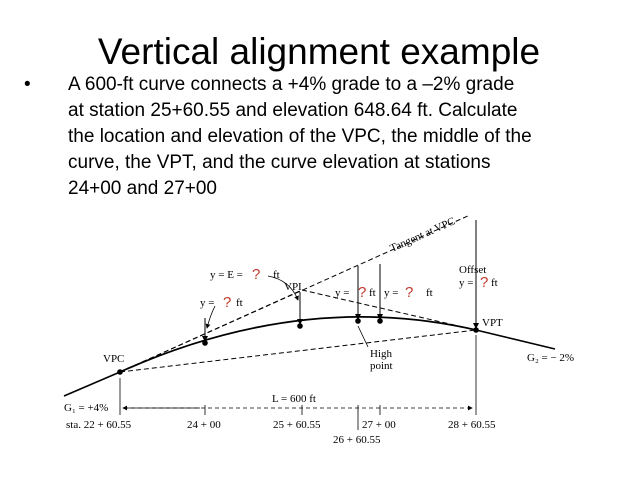 The width and height of the screenshot is (638, 479). Describe the element at coordinates (210, 317) in the screenshot. I see `leader-y24` at that location.